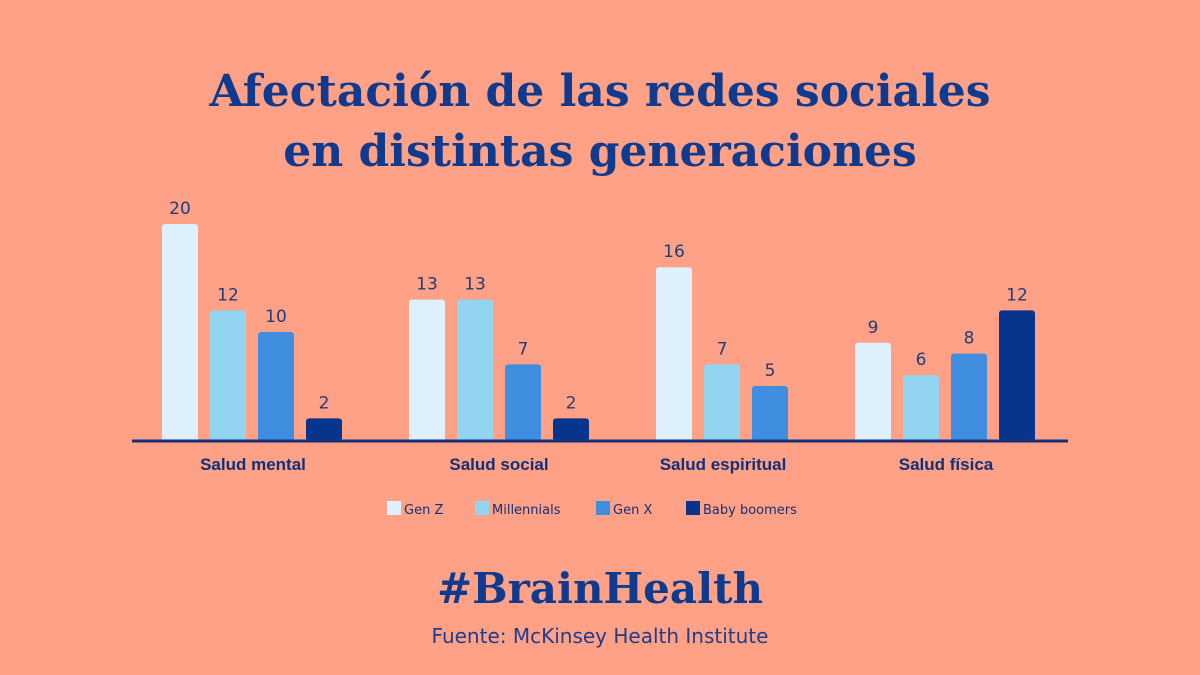 The width and height of the screenshot is (1200, 675). What do you see at coordinates (526, 510) in the screenshot?
I see `legend-label: Millennials` at bounding box center [526, 510].